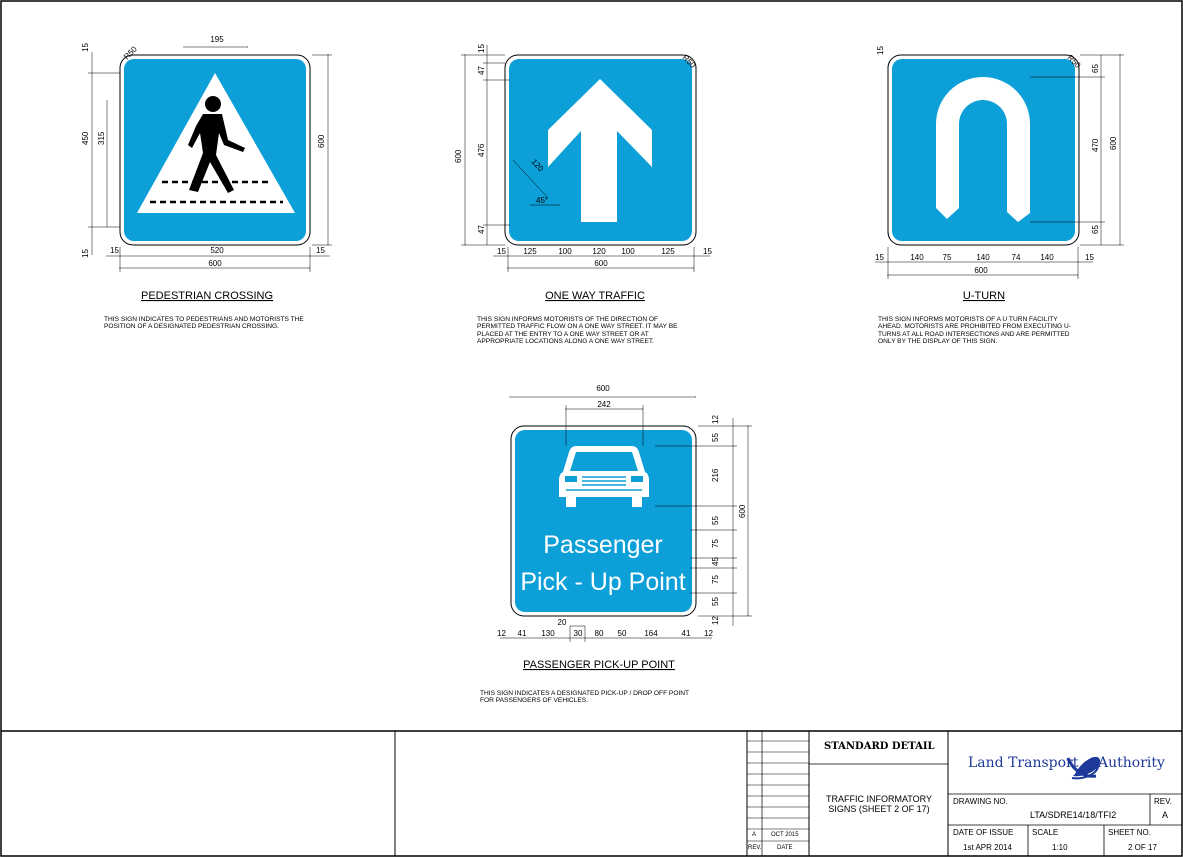 This screenshot has height=857, width=1183. I want to click on car-icon, so click(604, 476).